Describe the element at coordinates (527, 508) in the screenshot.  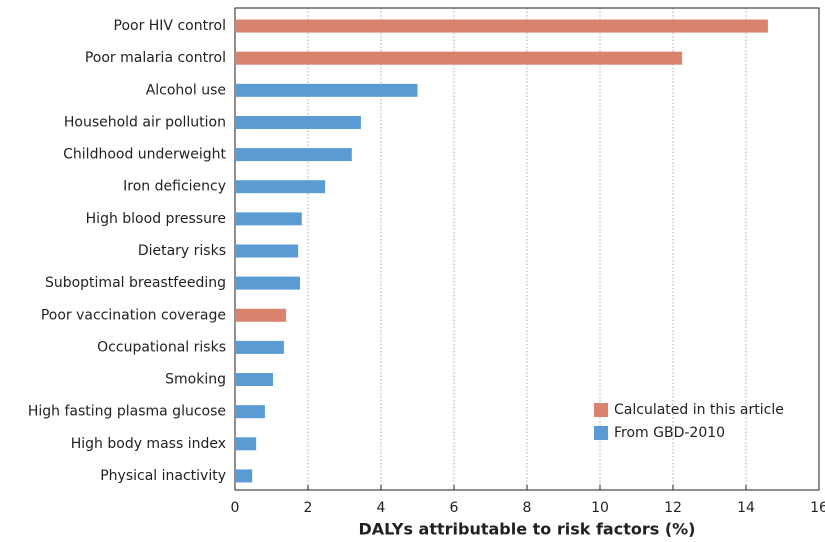
I see `x-tick-label: 8` at that location.